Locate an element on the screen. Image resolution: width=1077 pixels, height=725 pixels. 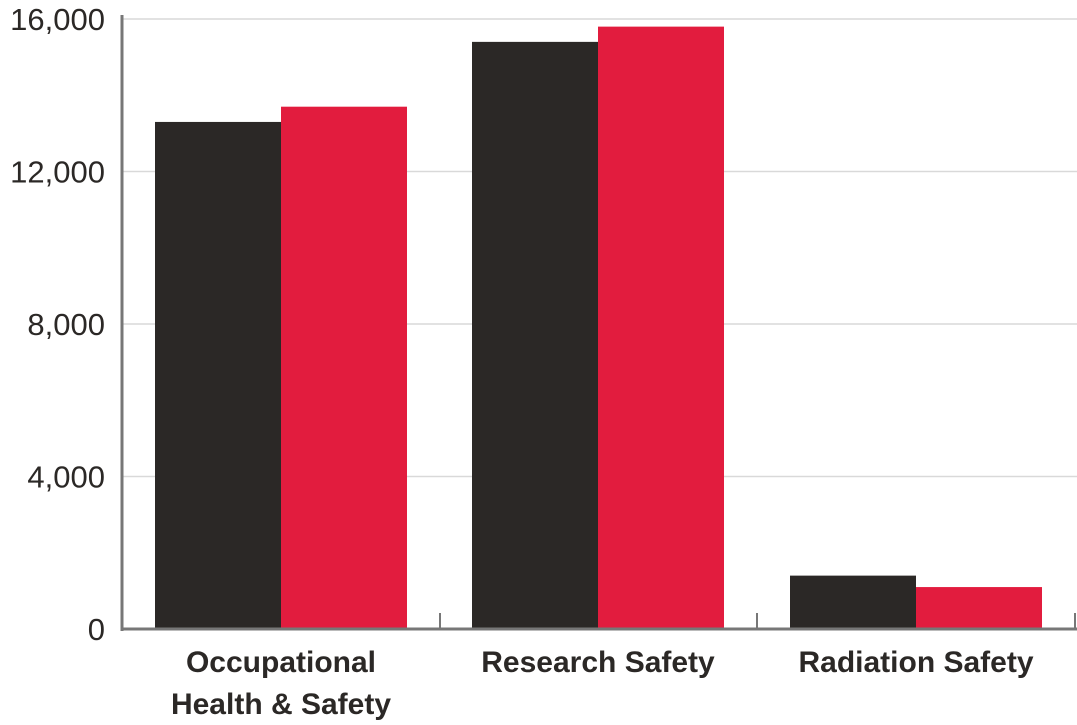
x-category-label: Occupational is located at coordinates (281, 662).